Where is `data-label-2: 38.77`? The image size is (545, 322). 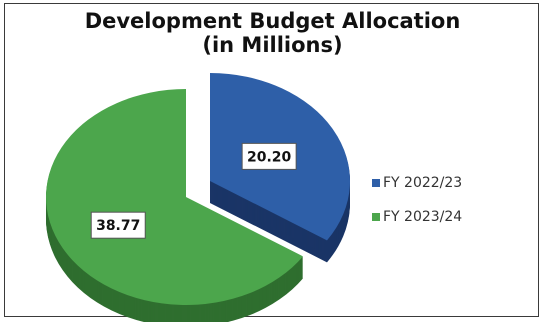 data-label-2: 38.77 is located at coordinates (118, 225).